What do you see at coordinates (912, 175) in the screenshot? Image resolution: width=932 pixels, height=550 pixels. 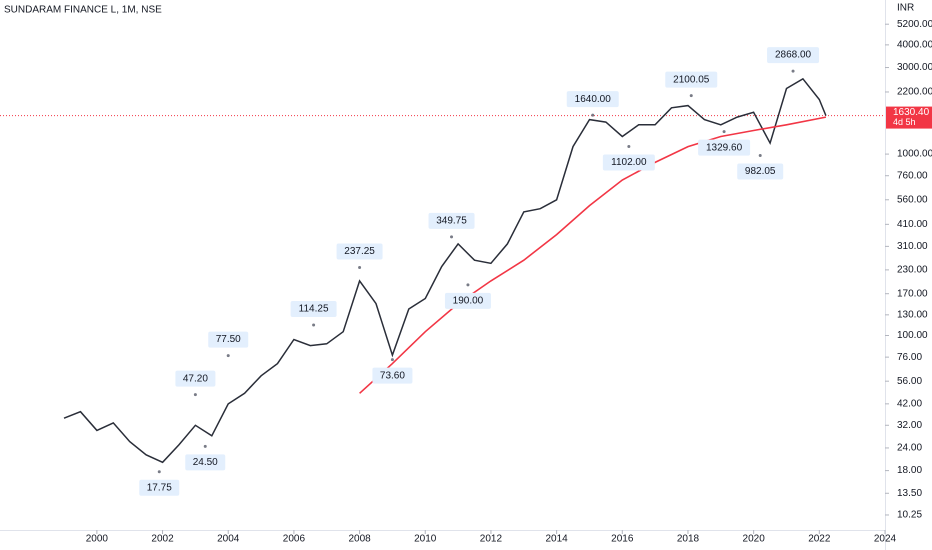 I see `y-tick-label: 760.00` at bounding box center [912, 175].